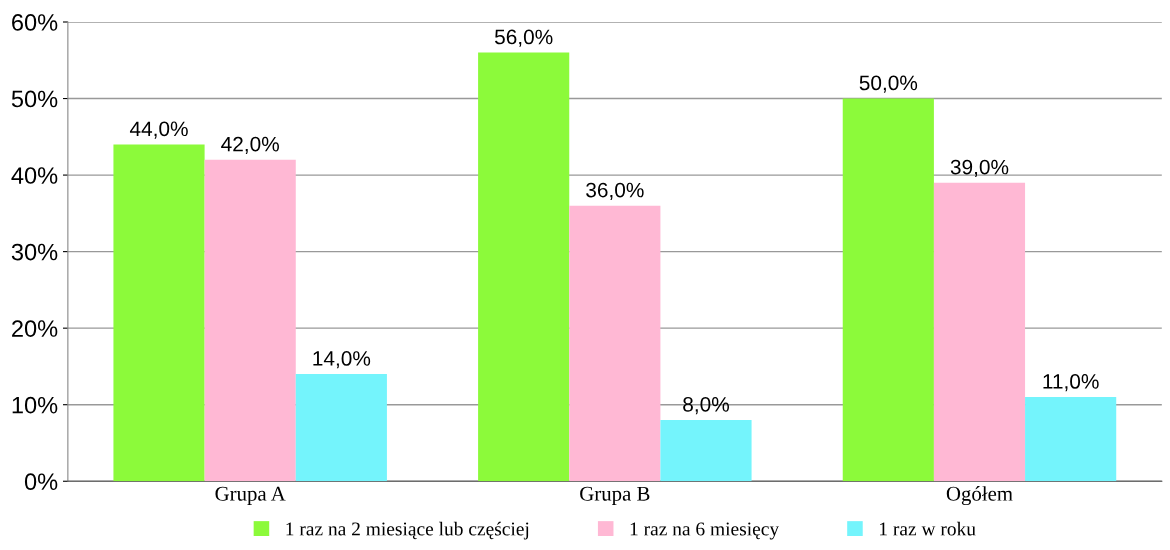 Image resolution: width=1170 pixels, height=550 pixels. Describe the element at coordinates (979, 168) in the screenshot. I see `data-label: 39,0%` at that location.